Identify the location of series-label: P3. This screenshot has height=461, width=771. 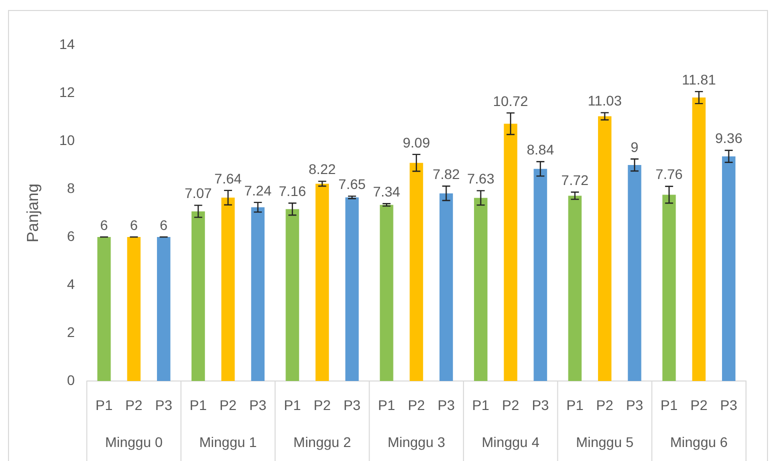
(729, 404).